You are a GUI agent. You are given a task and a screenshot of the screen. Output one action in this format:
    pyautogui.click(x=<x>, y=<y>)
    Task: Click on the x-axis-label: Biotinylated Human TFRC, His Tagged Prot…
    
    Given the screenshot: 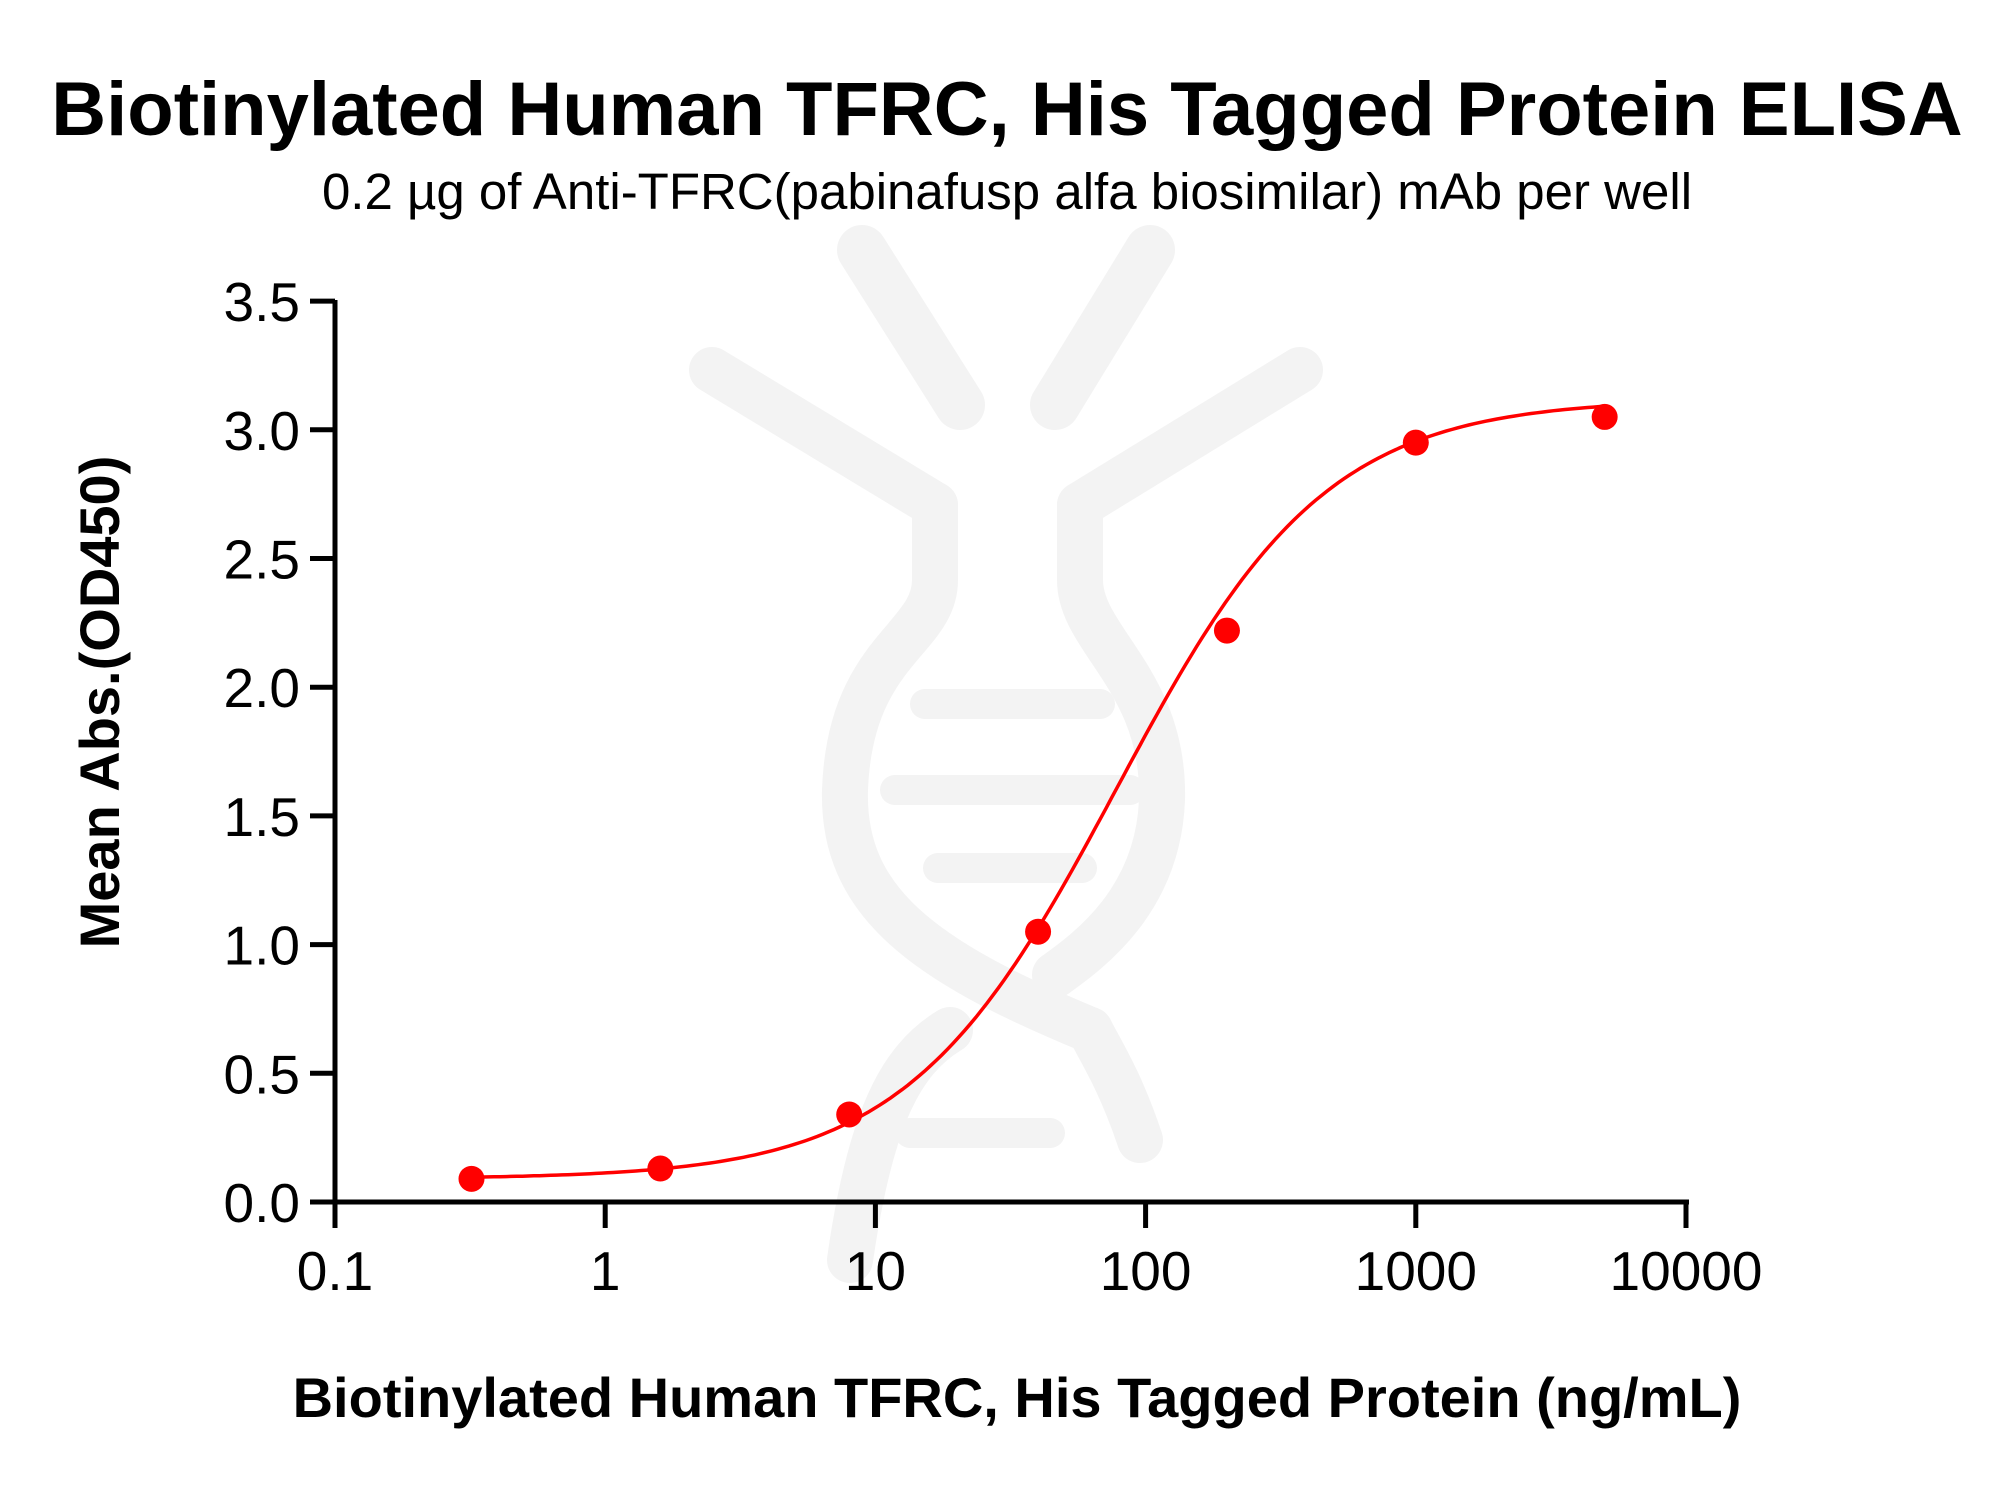 What is the action you would take?
    pyautogui.click(x=1017, y=1397)
    